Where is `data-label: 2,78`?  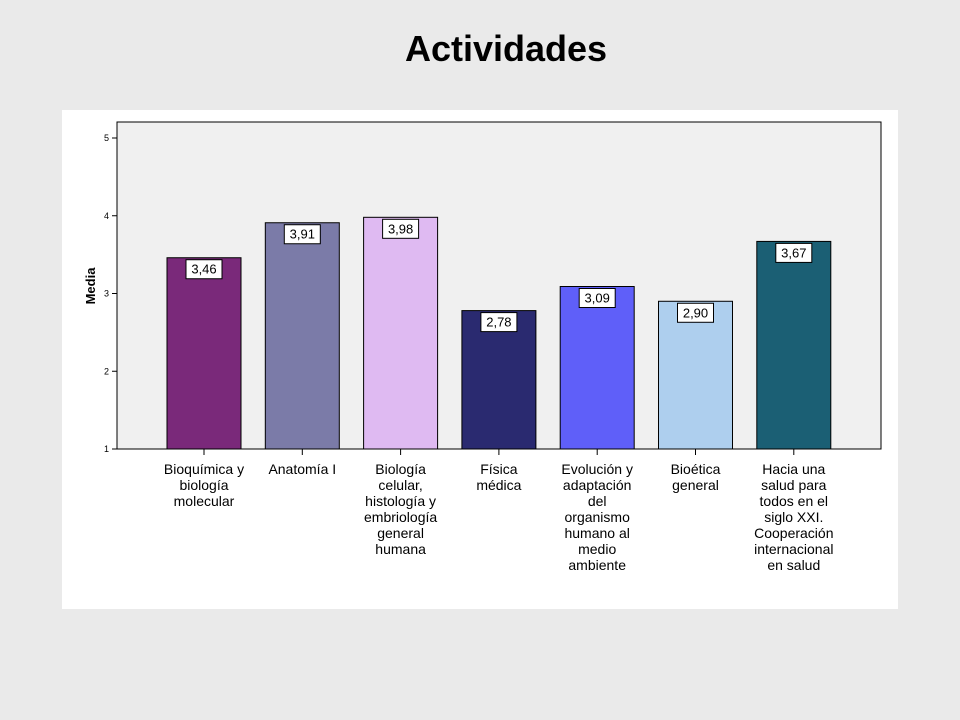 data-label: 2,78 is located at coordinates (498, 322).